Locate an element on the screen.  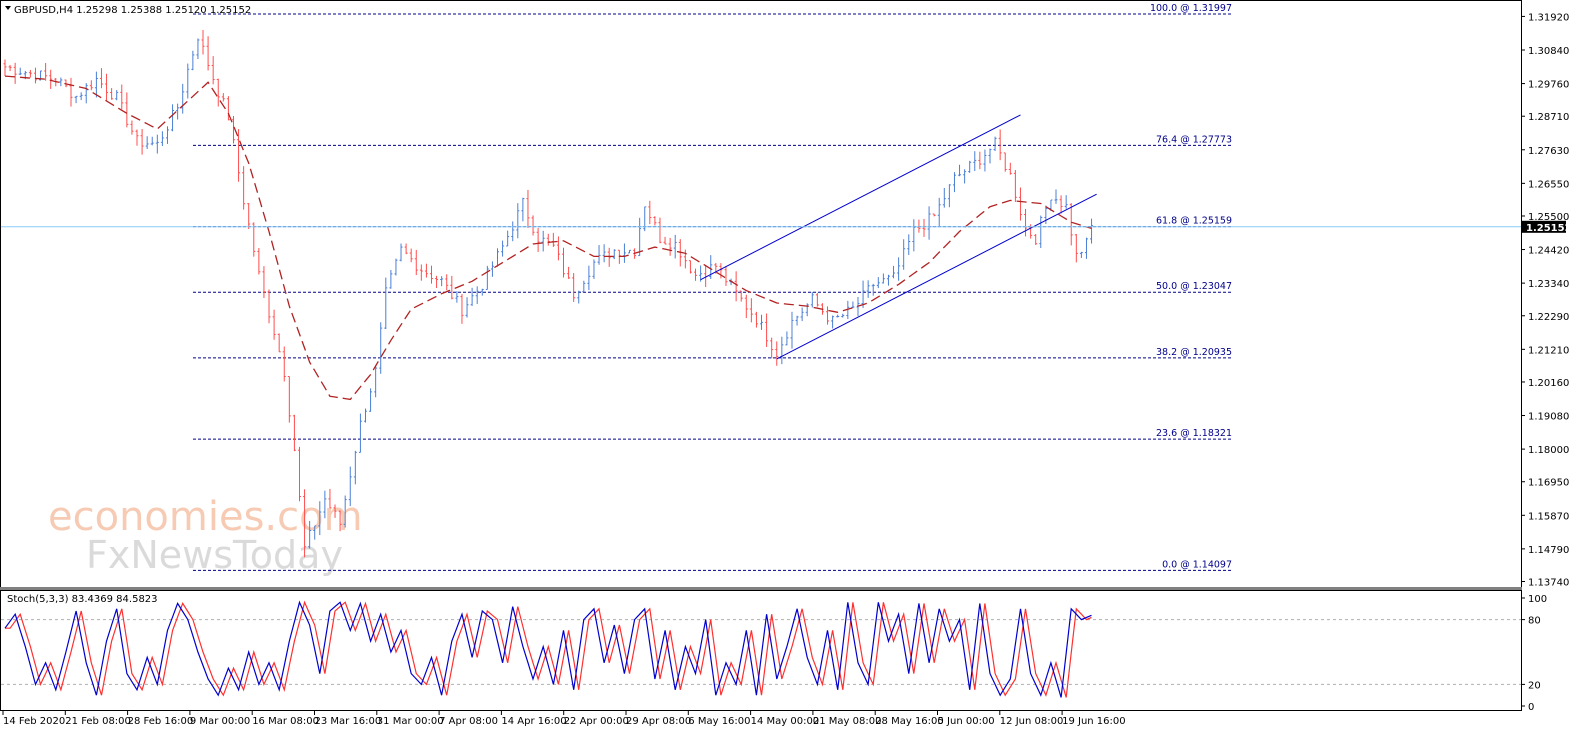
time-tick-label: 7 Apr 08:00 is located at coordinates (468, 721).